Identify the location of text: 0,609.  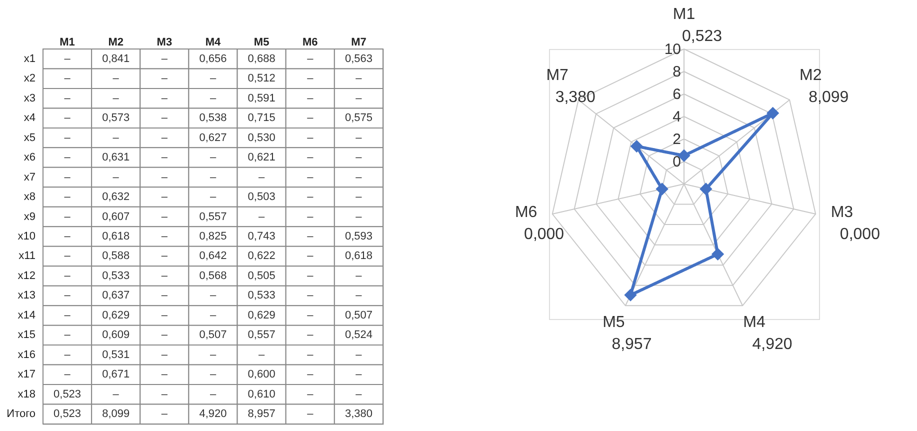
(116, 335).